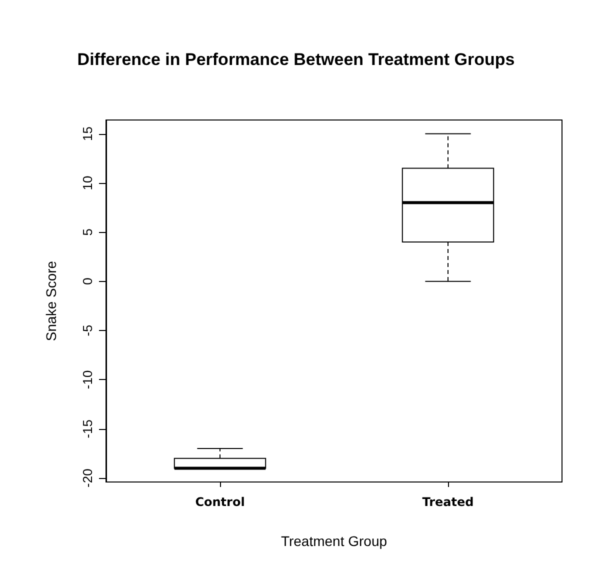 This screenshot has height=582, width=592. Describe the element at coordinates (87, 232) in the screenshot. I see `y-tick-label: 5` at that location.